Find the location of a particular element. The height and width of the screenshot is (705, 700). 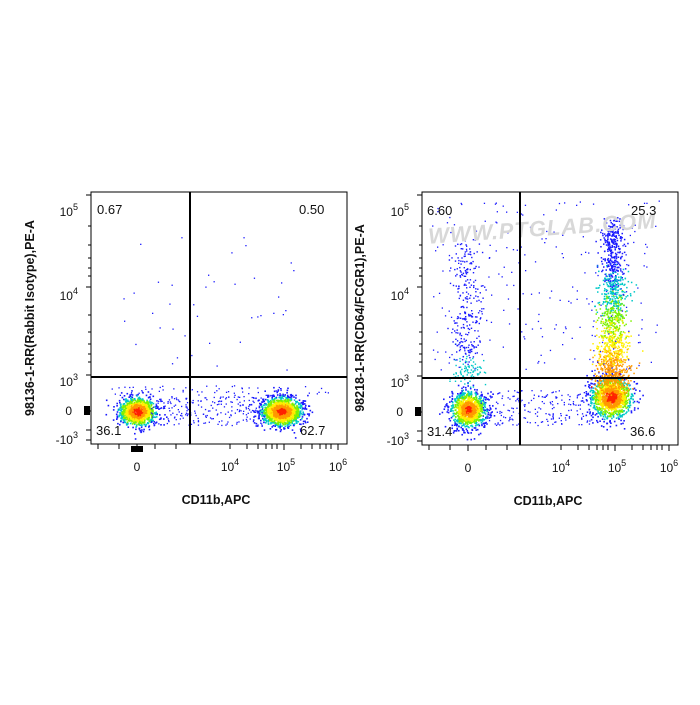

y-tick-label-neg1e3-1: -103 is located at coordinates (67, 438).